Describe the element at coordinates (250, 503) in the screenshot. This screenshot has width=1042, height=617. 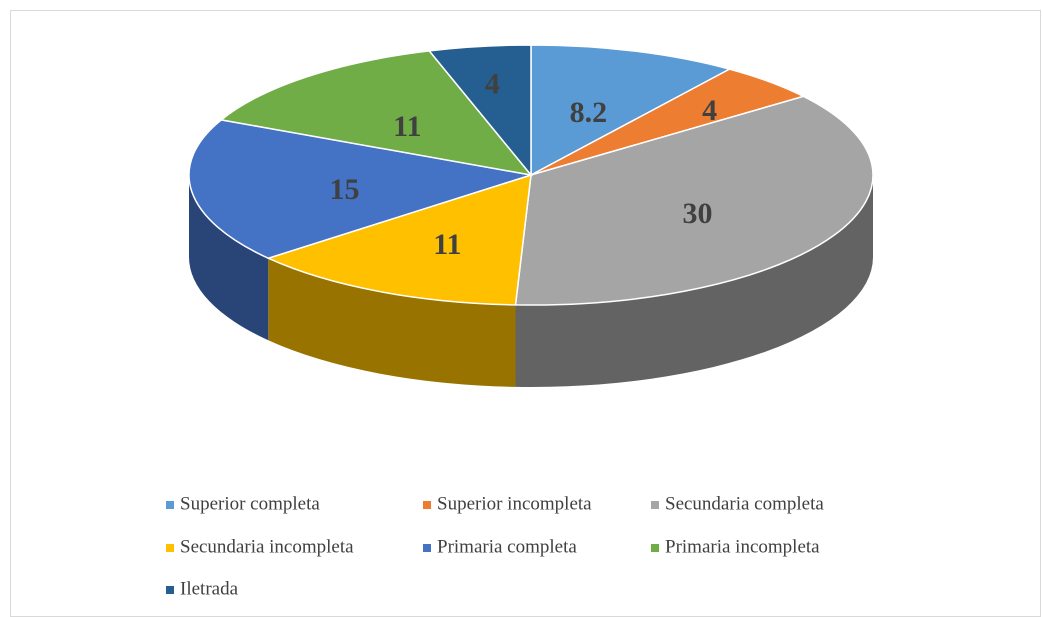
I see `legend-label: Superior completa` at that location.